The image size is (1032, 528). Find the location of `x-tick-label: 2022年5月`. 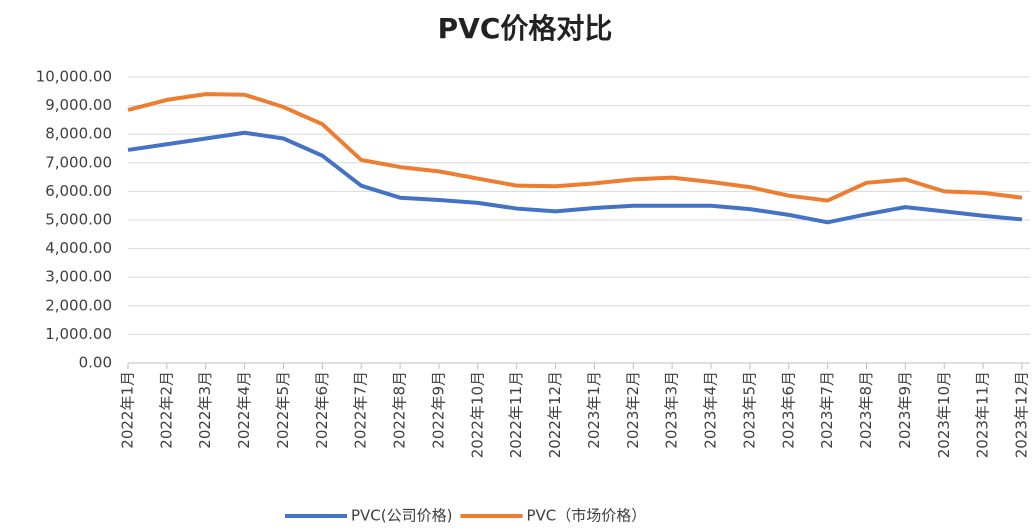

x-tick-label: 2022年5月 is located at coordinates (283, 410).